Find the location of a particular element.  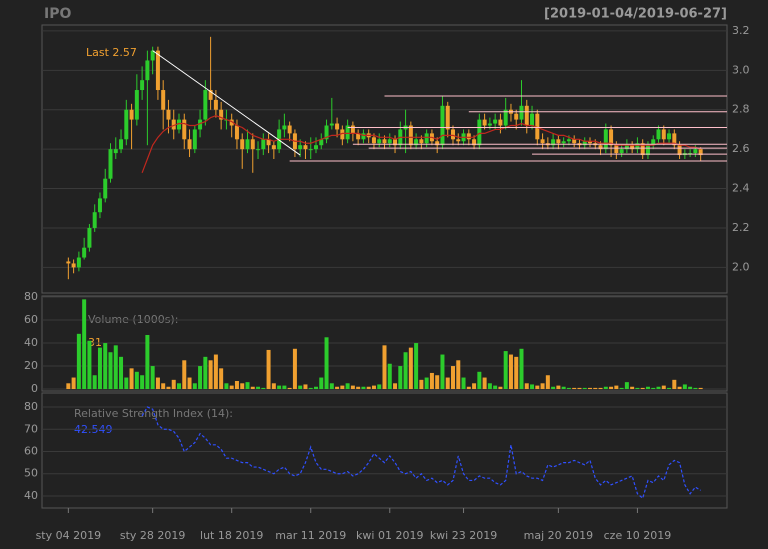

y-tick-label: 2.2 is located at coordinates (741, 227).